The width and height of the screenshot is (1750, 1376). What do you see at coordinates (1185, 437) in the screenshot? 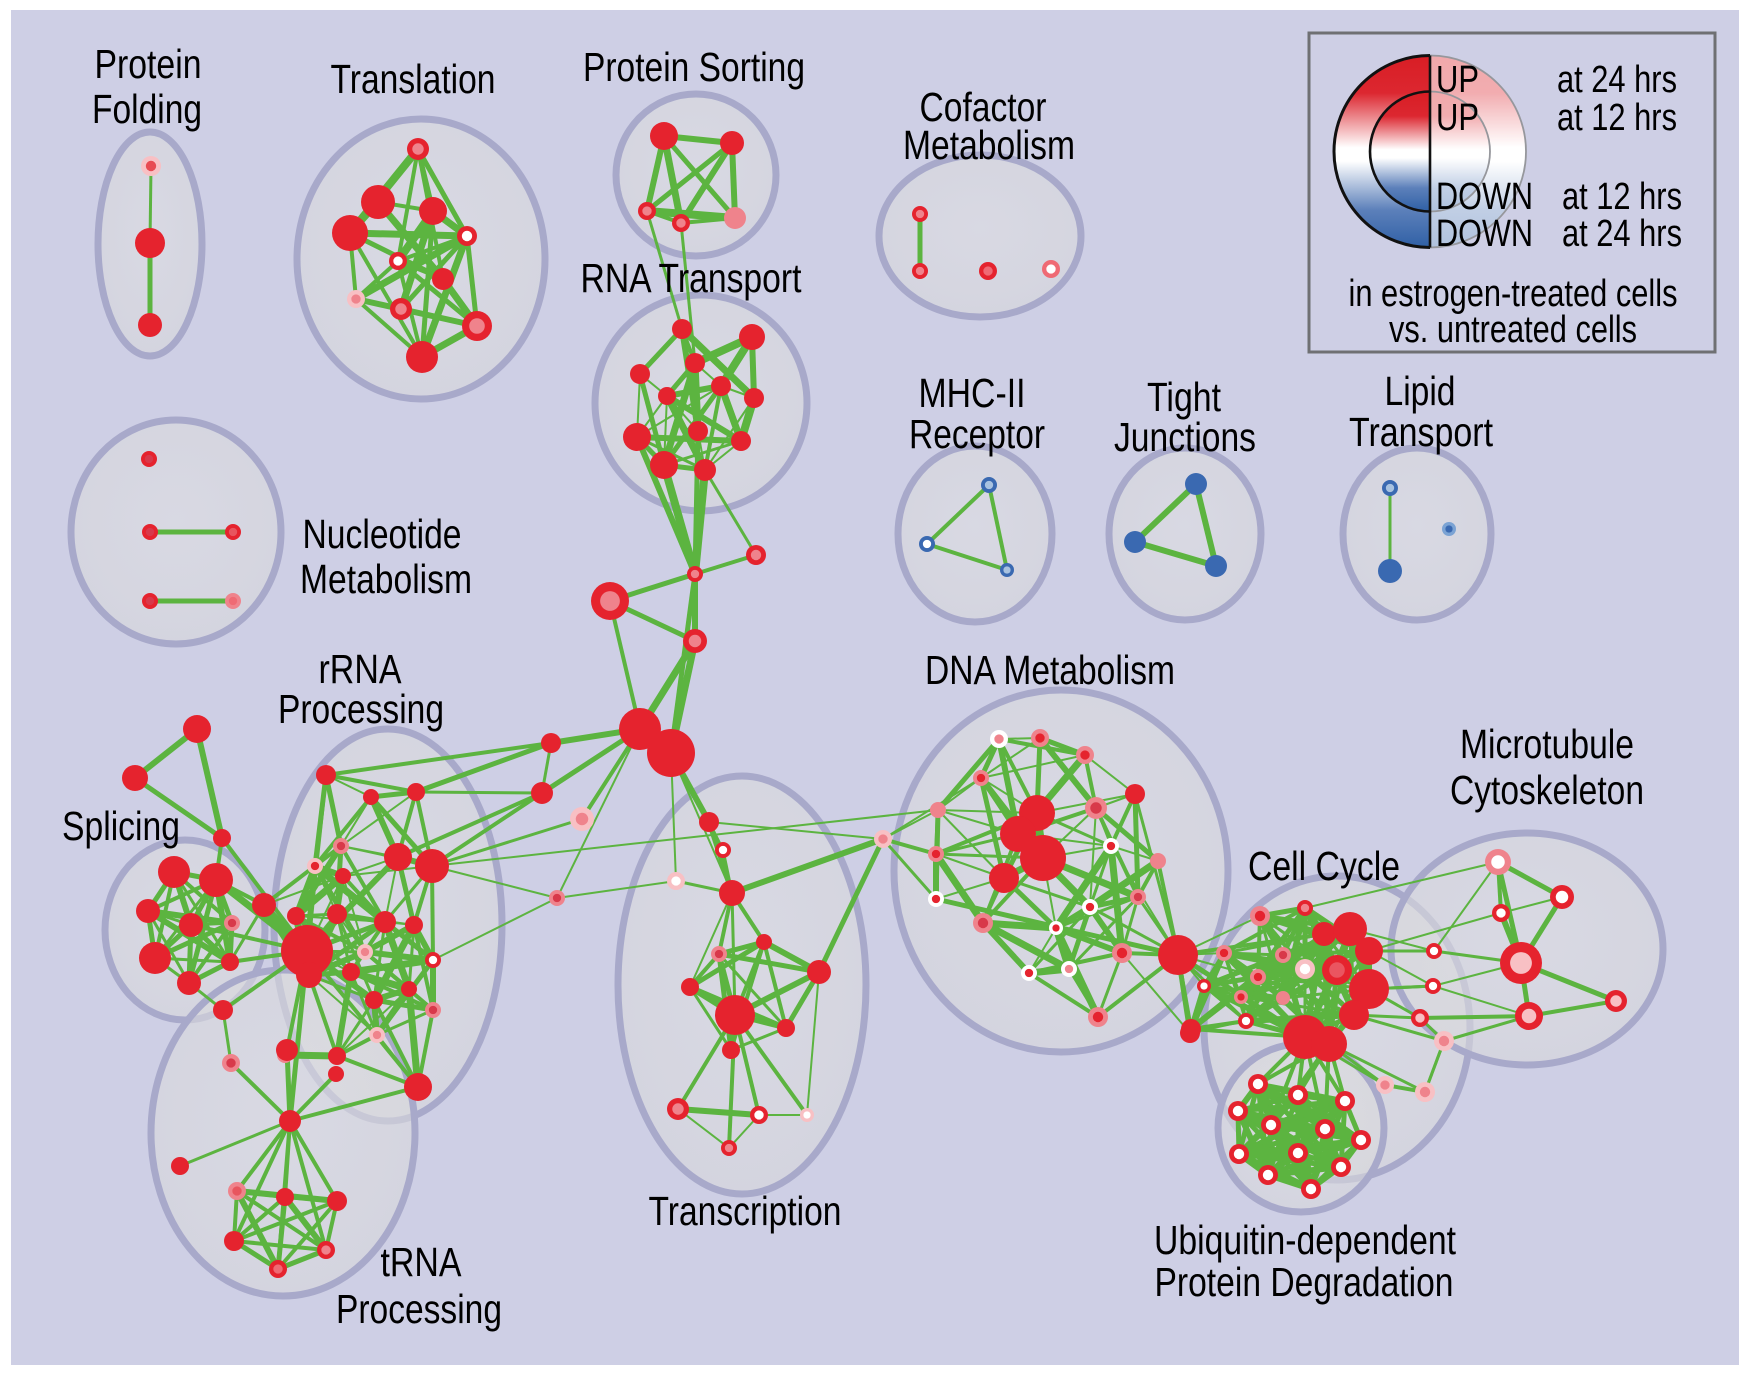
I see `svg-text: Junctions` at bounding box center [1185, 437].